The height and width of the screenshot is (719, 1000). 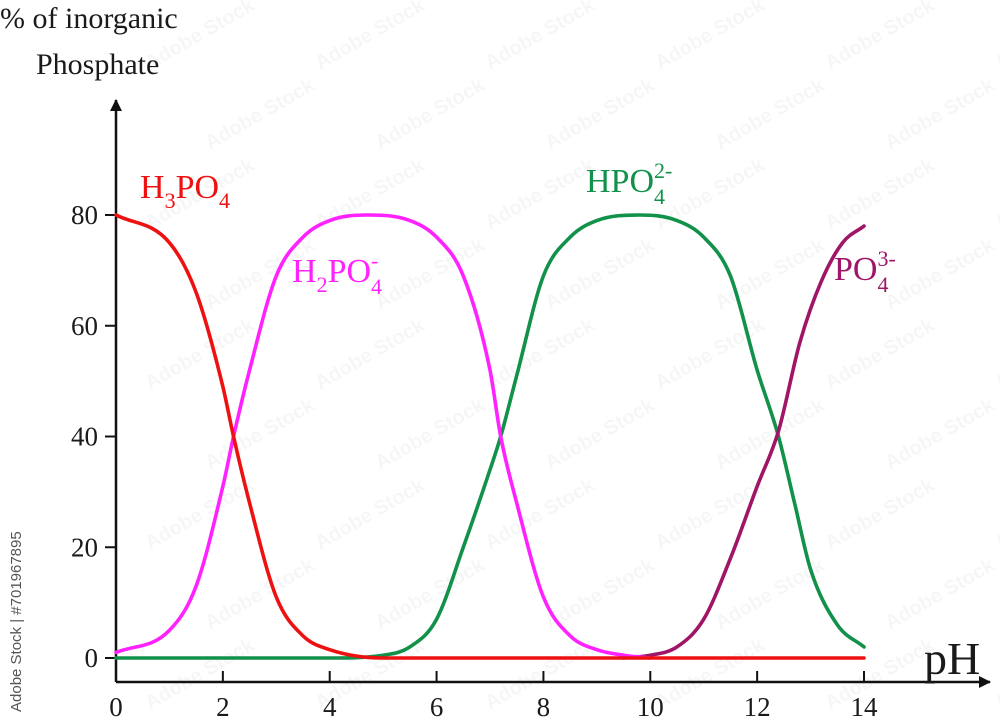 I want to click on series-line, so click(x=743, y=442).